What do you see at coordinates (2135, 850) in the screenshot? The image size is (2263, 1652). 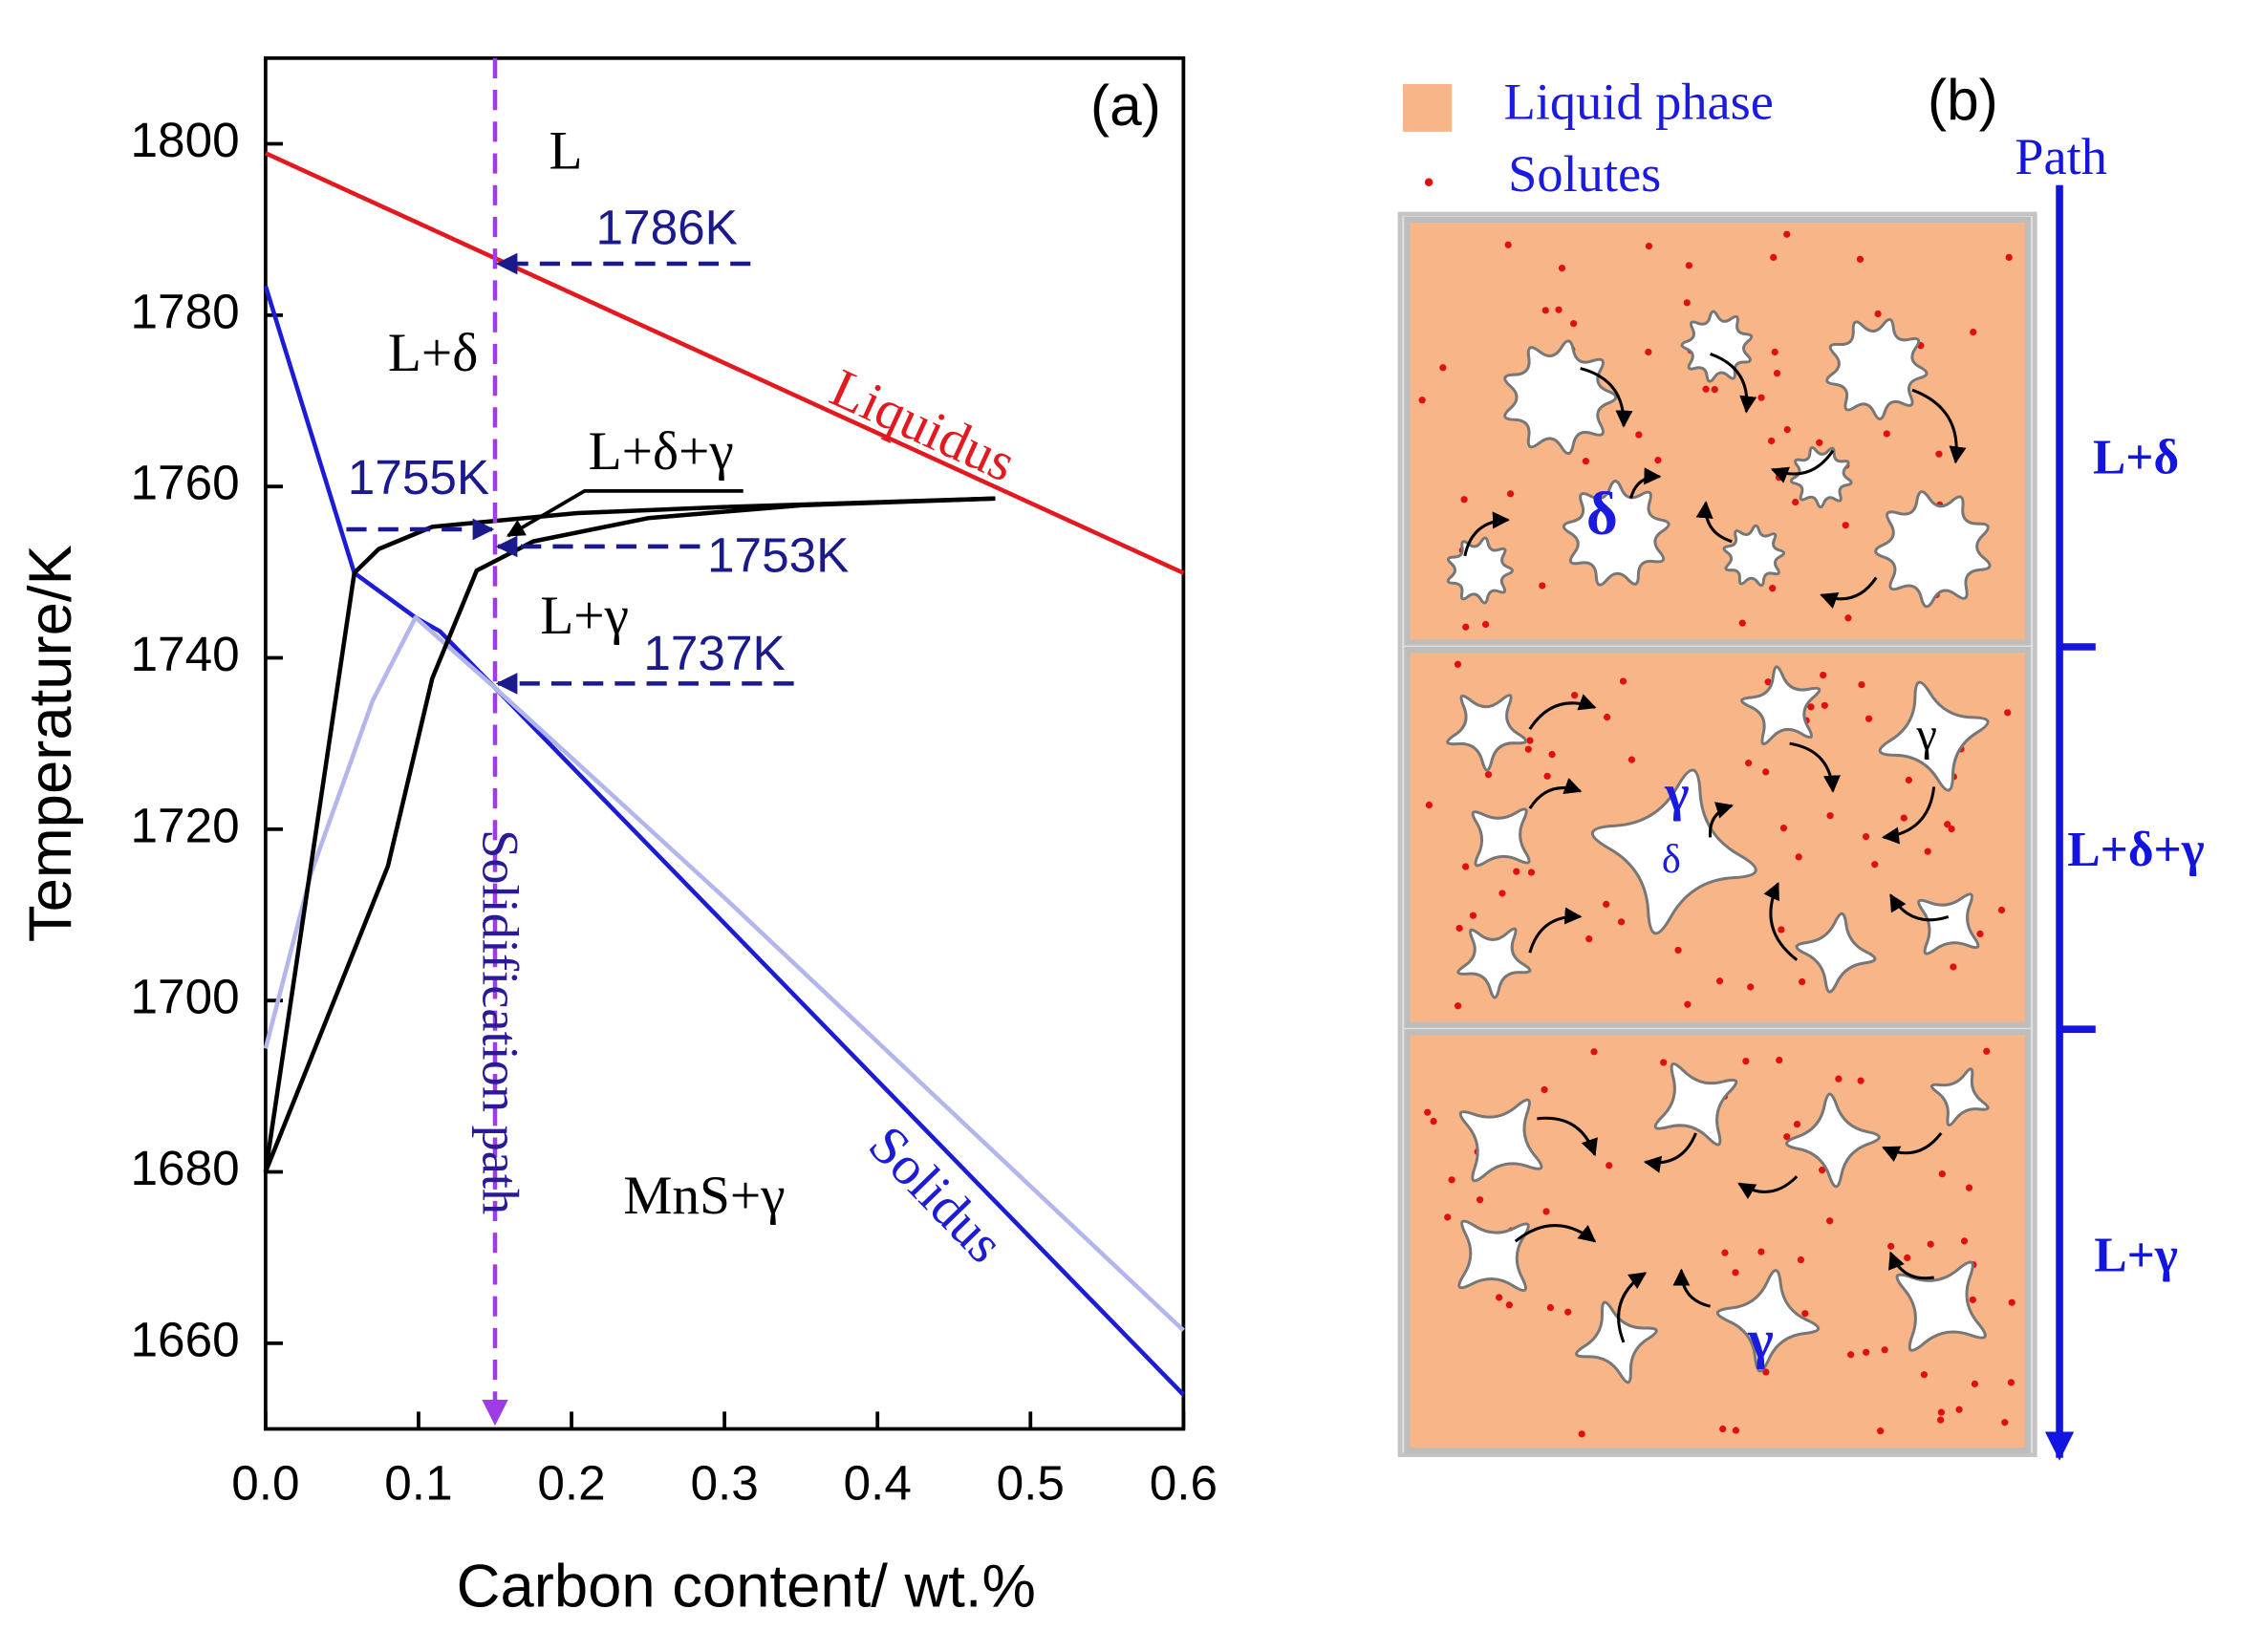 I see `stage-label: L+δ+γ` at bounding box center [2135, 850].